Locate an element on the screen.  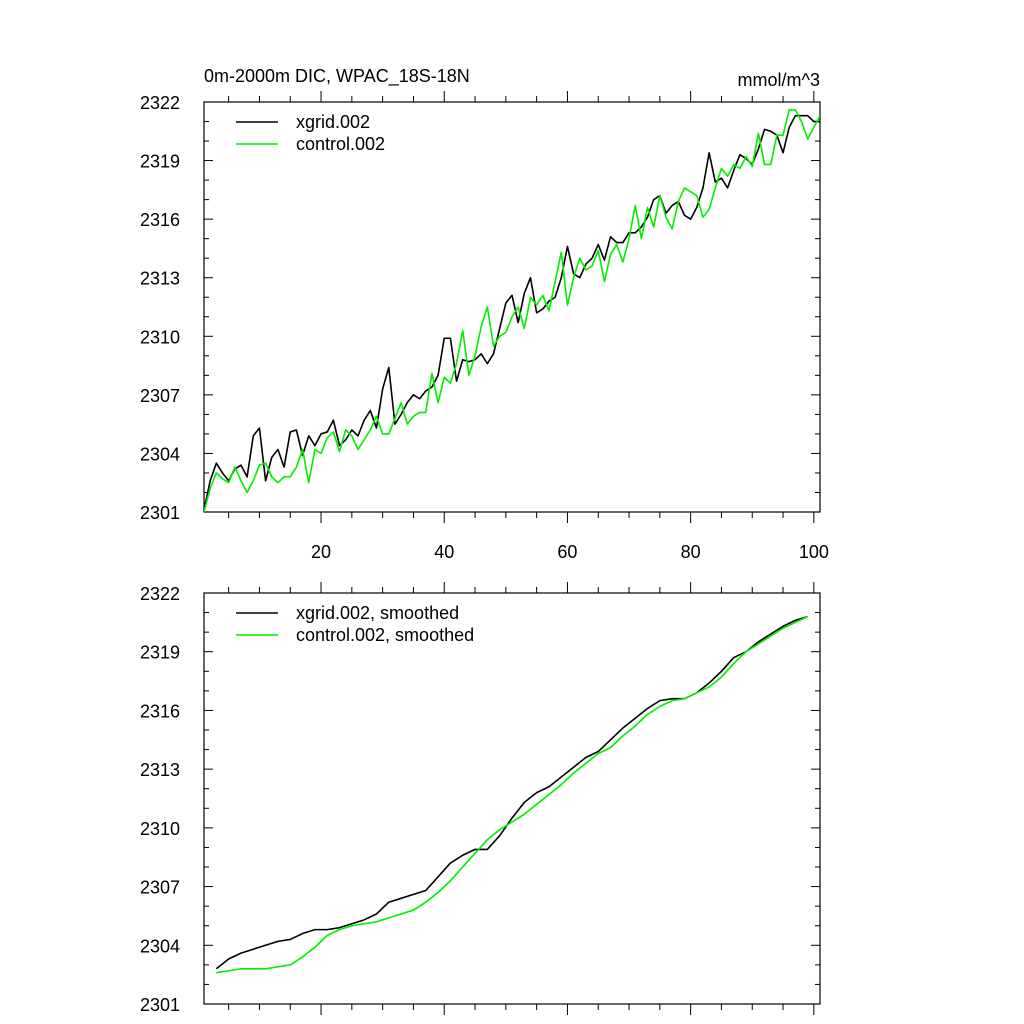
chart-title: 0m-2000m DIC, WPAC_18S-18N is located at coordinates (337, 76).